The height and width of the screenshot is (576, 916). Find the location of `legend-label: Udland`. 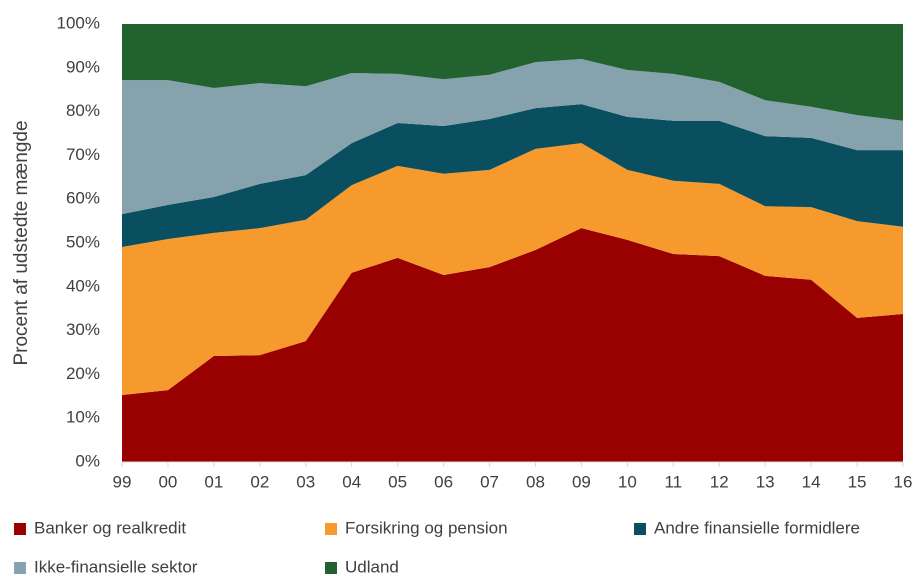

legend-label: Udland is located at coordinates (372, 566).